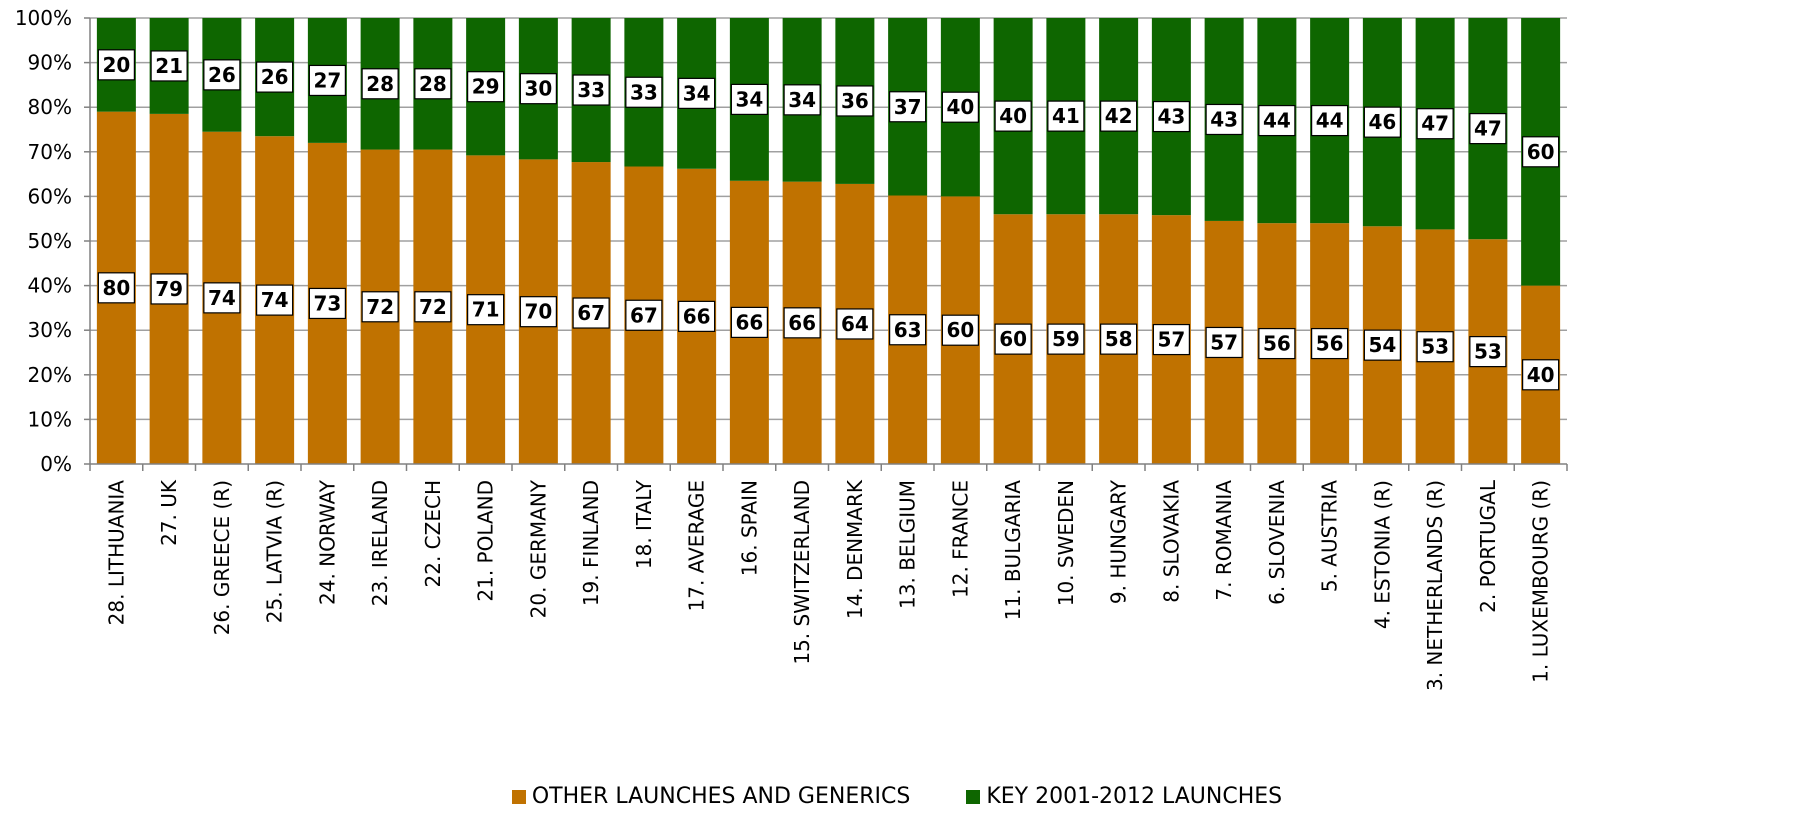 The height and width of the screenshot is (816, 1794). Describe the element at coordinates (43, 18) in the screenshot. I see `y-tick-label: 100%` at that location.